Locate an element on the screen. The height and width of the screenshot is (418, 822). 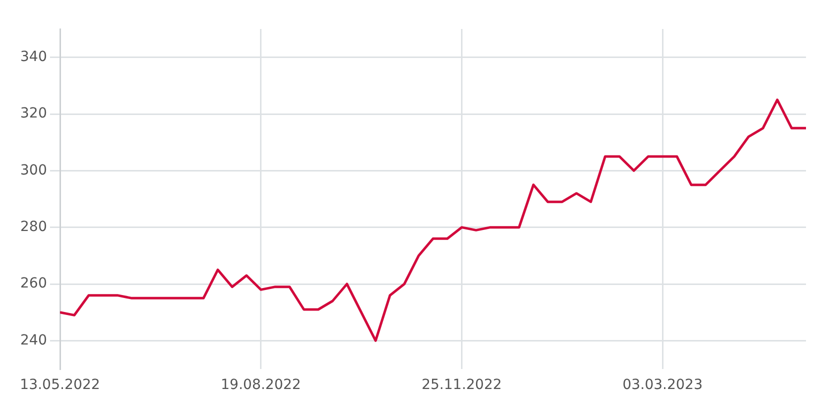
y-tick-label: 300 is located at coordinates (33, 170).